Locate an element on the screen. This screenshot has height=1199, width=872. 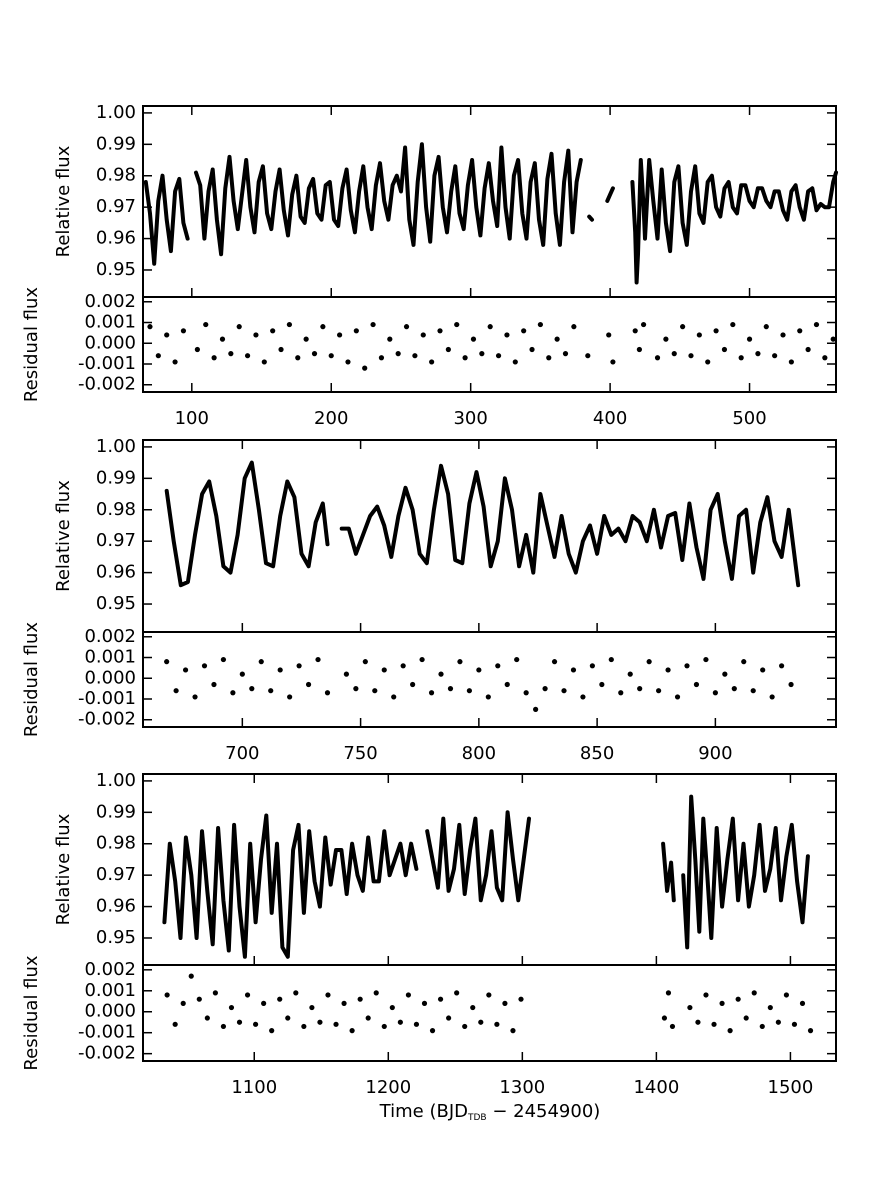
x-tick-label: 1500 is located at coordinates (791, 1087).